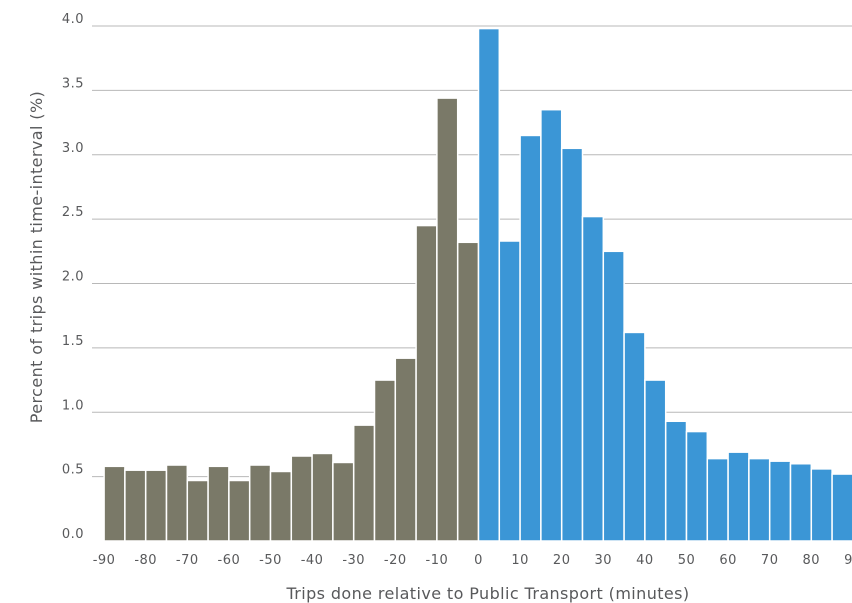  I want to click on y-tick-label: 1.0, so click(73, 405).